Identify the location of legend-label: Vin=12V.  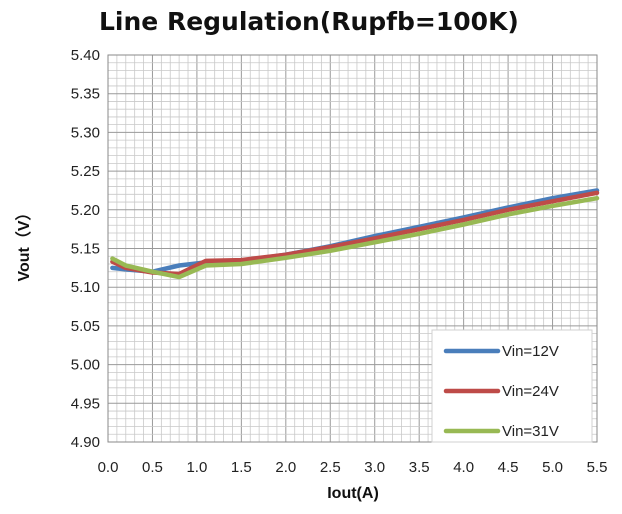
(530, 351).